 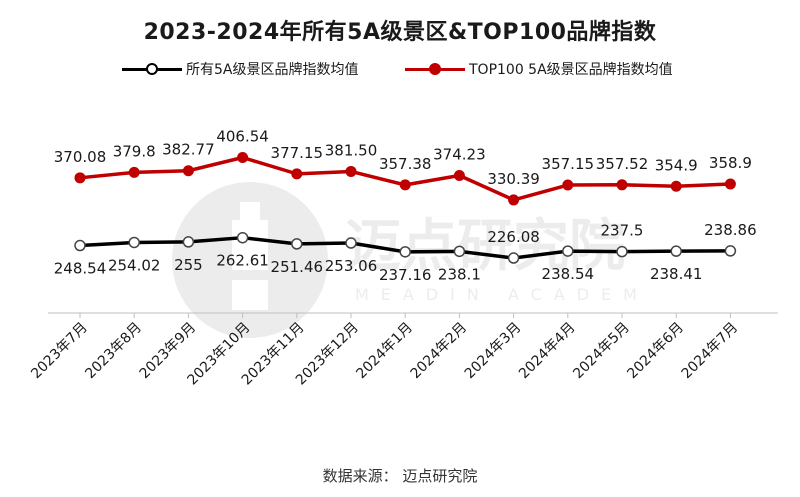 I want to click on legend-label-all-5a: 所有5A级景区品牌指数均值, so click(x=272, y=70).